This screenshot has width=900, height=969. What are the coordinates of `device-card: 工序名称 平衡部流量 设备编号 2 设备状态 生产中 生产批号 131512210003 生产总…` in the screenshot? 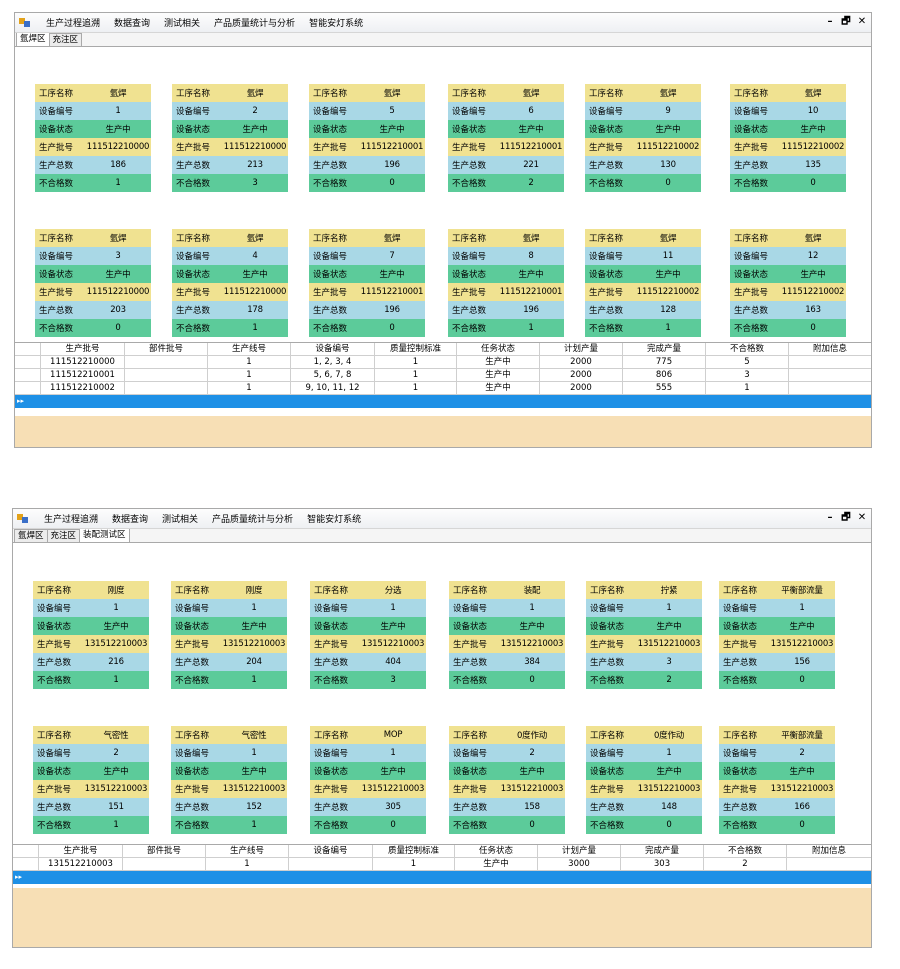 It's located at (777, 780).